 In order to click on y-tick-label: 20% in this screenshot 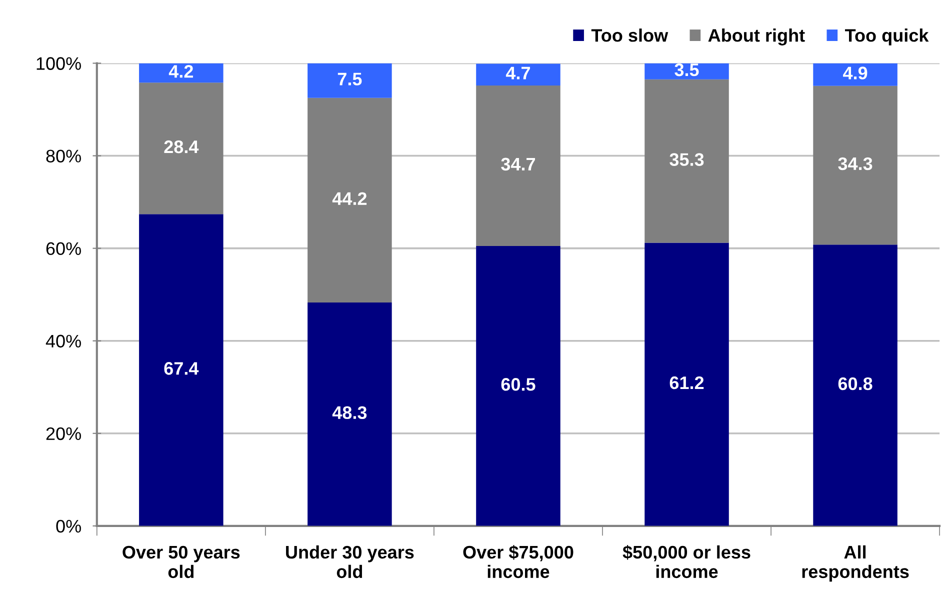, I will do `click(63, 433)`.